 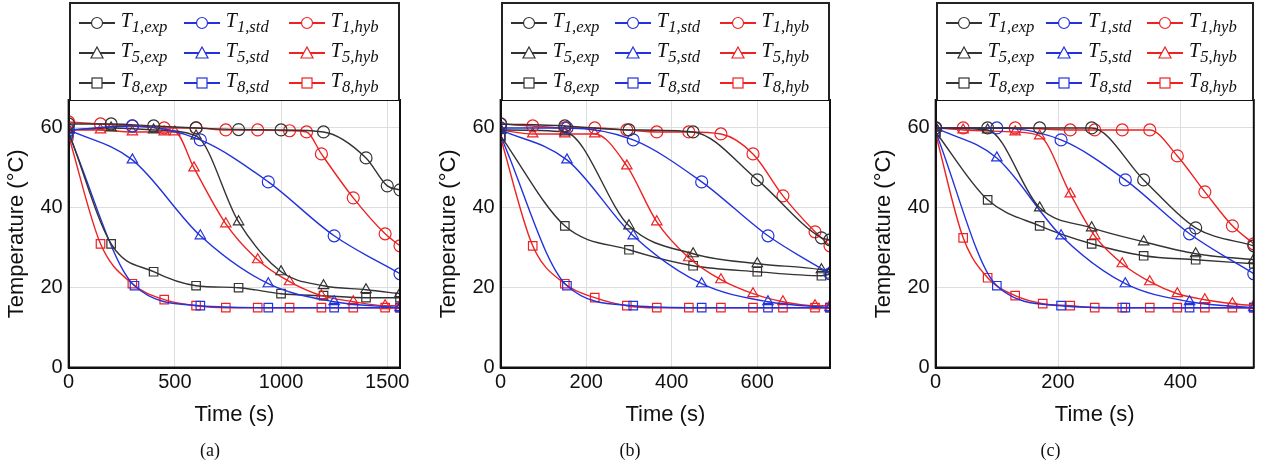 I want to click on text: (a), so click(x=210, y=450).